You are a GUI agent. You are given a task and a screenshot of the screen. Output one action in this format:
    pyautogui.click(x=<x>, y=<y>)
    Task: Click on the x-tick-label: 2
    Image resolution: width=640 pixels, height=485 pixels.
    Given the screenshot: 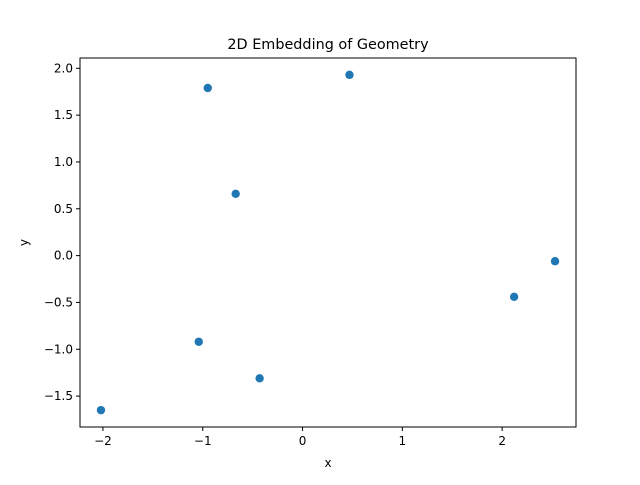 What is the action you would take?
    pyautogui.click(x=502, y=441)
    